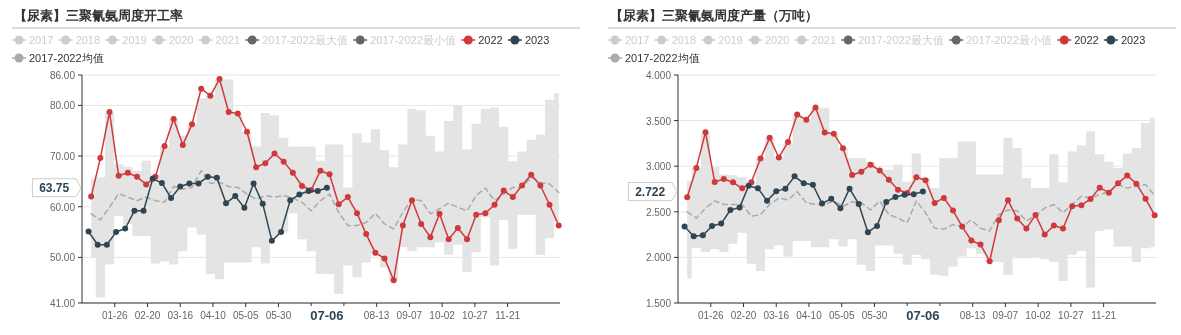 The height and width of the screenshot is (335, 1181). I want to click on y-tick-label: 1.500, so click(658, 303).